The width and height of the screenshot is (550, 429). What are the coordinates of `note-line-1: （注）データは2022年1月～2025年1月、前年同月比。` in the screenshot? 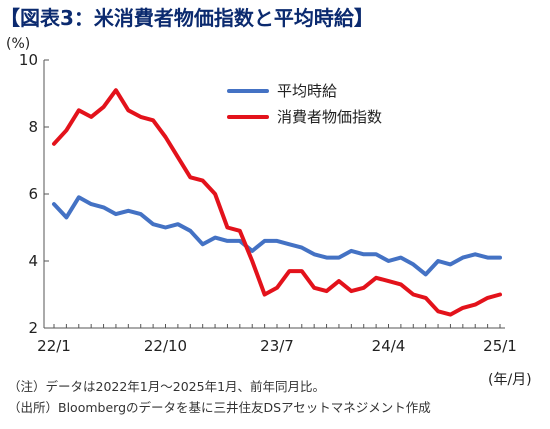 It's located at (167, 386).